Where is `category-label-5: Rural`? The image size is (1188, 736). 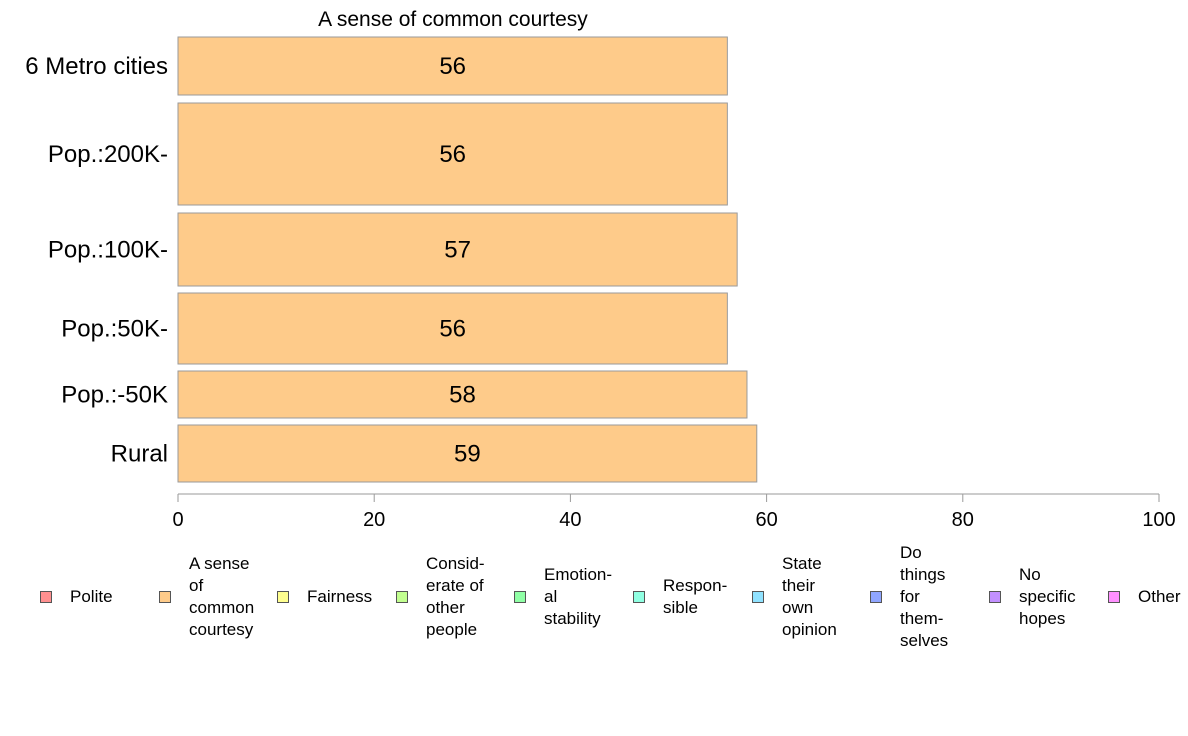 category-label-5: Rural is located at coordinates (139, 454).